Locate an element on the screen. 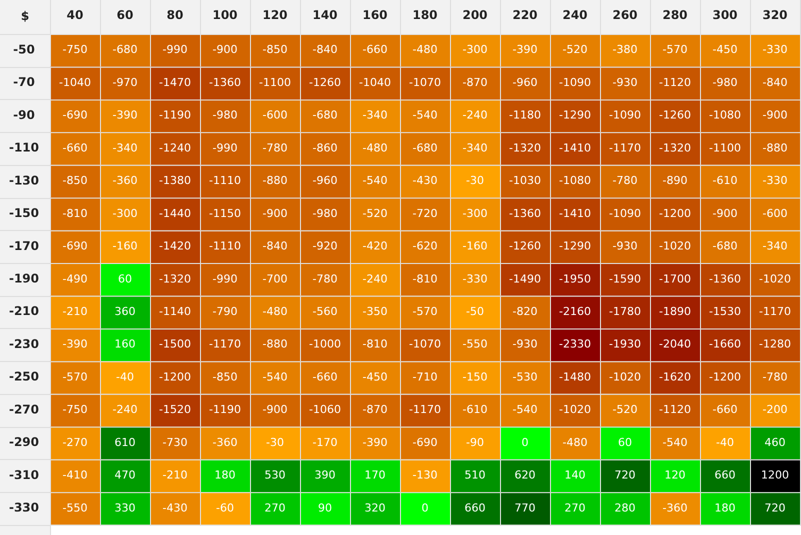  data-label: -780 is located at coordinates (625, 181).